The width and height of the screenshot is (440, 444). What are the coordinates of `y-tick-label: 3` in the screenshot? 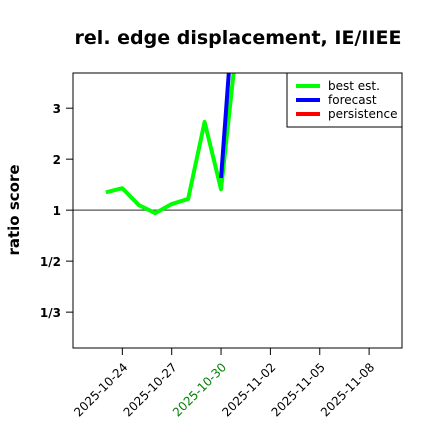 It's located at (57, 109).